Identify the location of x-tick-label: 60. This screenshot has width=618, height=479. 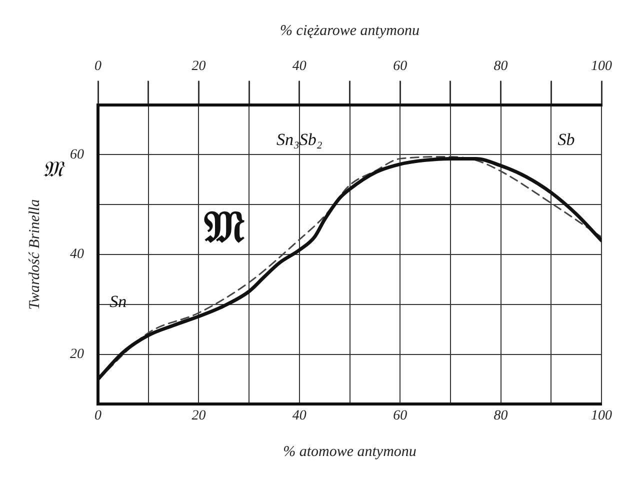
(400, 416).